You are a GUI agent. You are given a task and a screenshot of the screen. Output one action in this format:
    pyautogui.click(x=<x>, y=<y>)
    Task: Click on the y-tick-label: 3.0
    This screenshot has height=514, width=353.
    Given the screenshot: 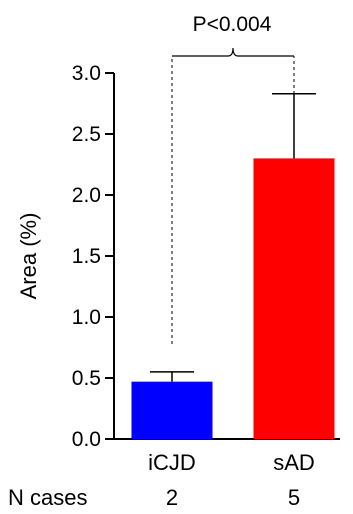 What is the action you would take?
    pyautogui.click(x=86, y=73)
    